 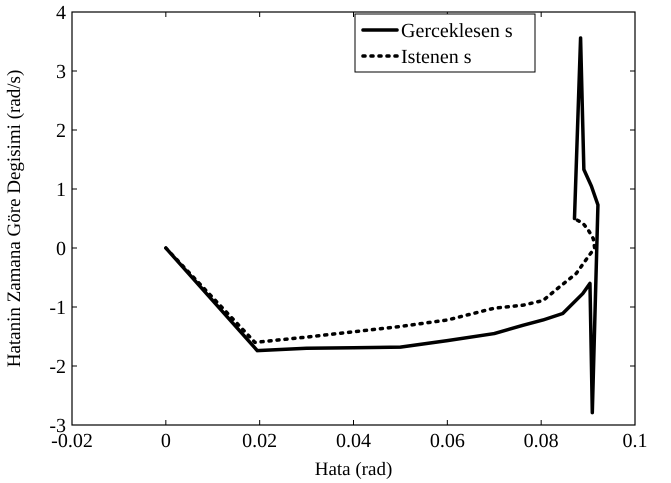 I want to click on x-tick-label: 0.04, so click(x=353, y=441).